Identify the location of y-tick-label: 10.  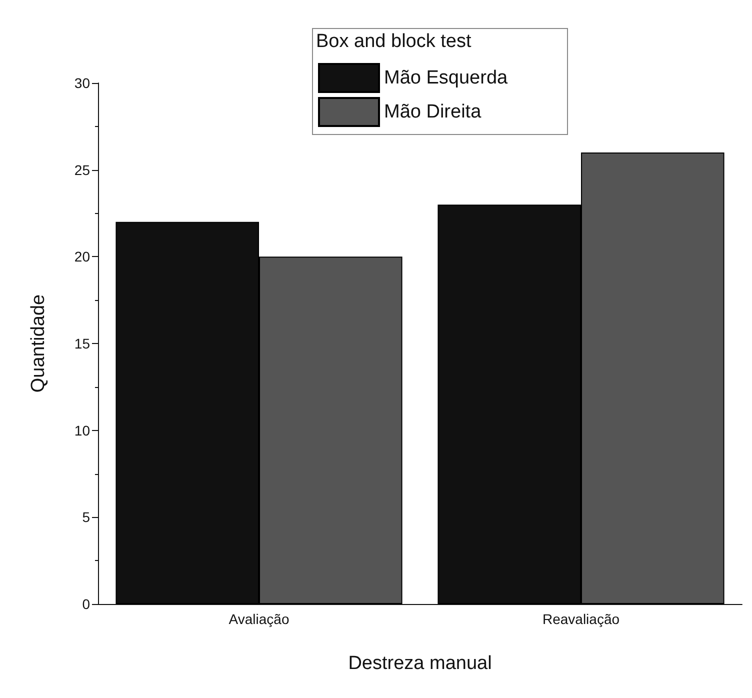
(82, 430).